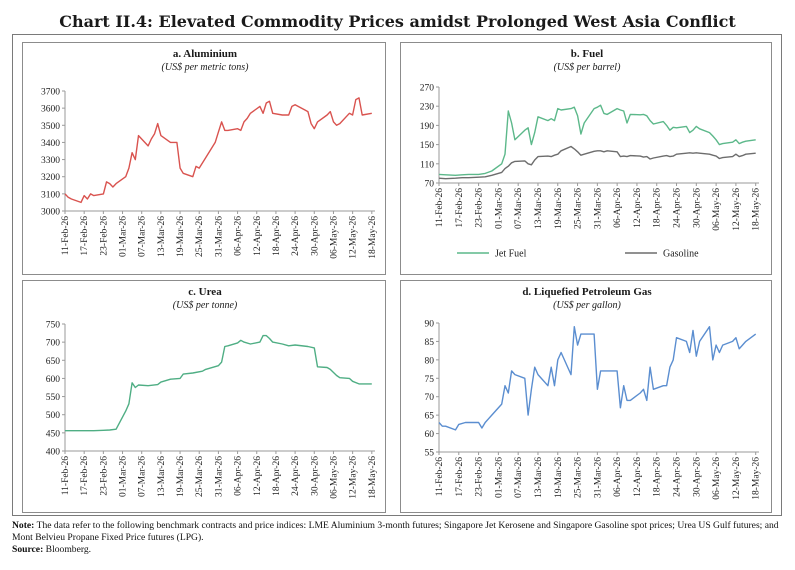  Describe the element at coordinates (597, 162) in the screenshot. I see `series-line-gasoline` at that location.